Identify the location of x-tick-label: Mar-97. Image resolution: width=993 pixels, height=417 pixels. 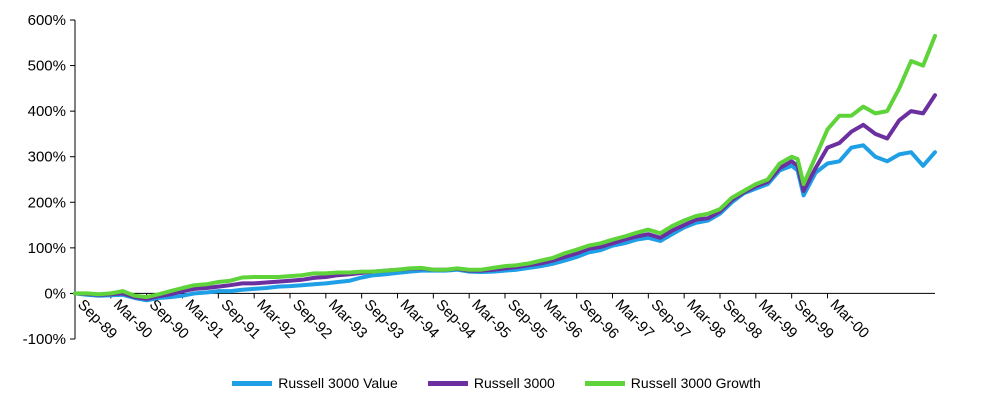
(635, 319).